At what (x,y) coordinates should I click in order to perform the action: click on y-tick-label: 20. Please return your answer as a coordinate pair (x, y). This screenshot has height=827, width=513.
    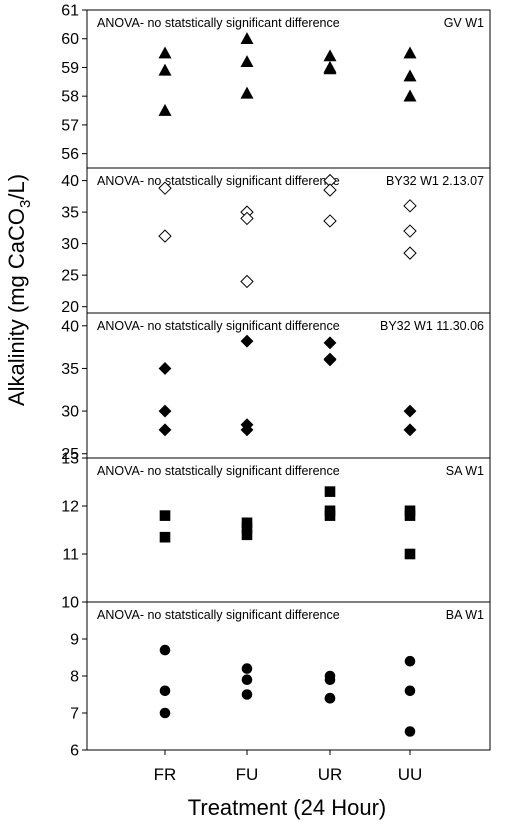
    Looking at the image, I should click on (70, 307).